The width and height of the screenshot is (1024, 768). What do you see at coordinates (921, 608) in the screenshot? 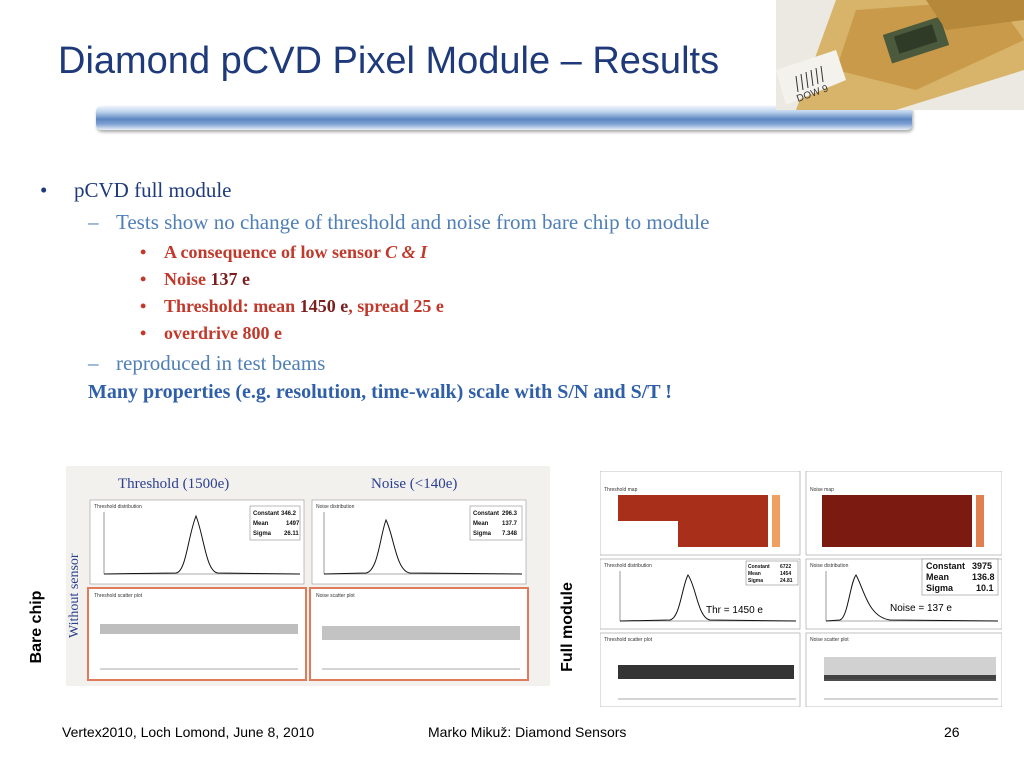
I see `noise-label: Noise = 137 e` at bounding box center [921, 608].